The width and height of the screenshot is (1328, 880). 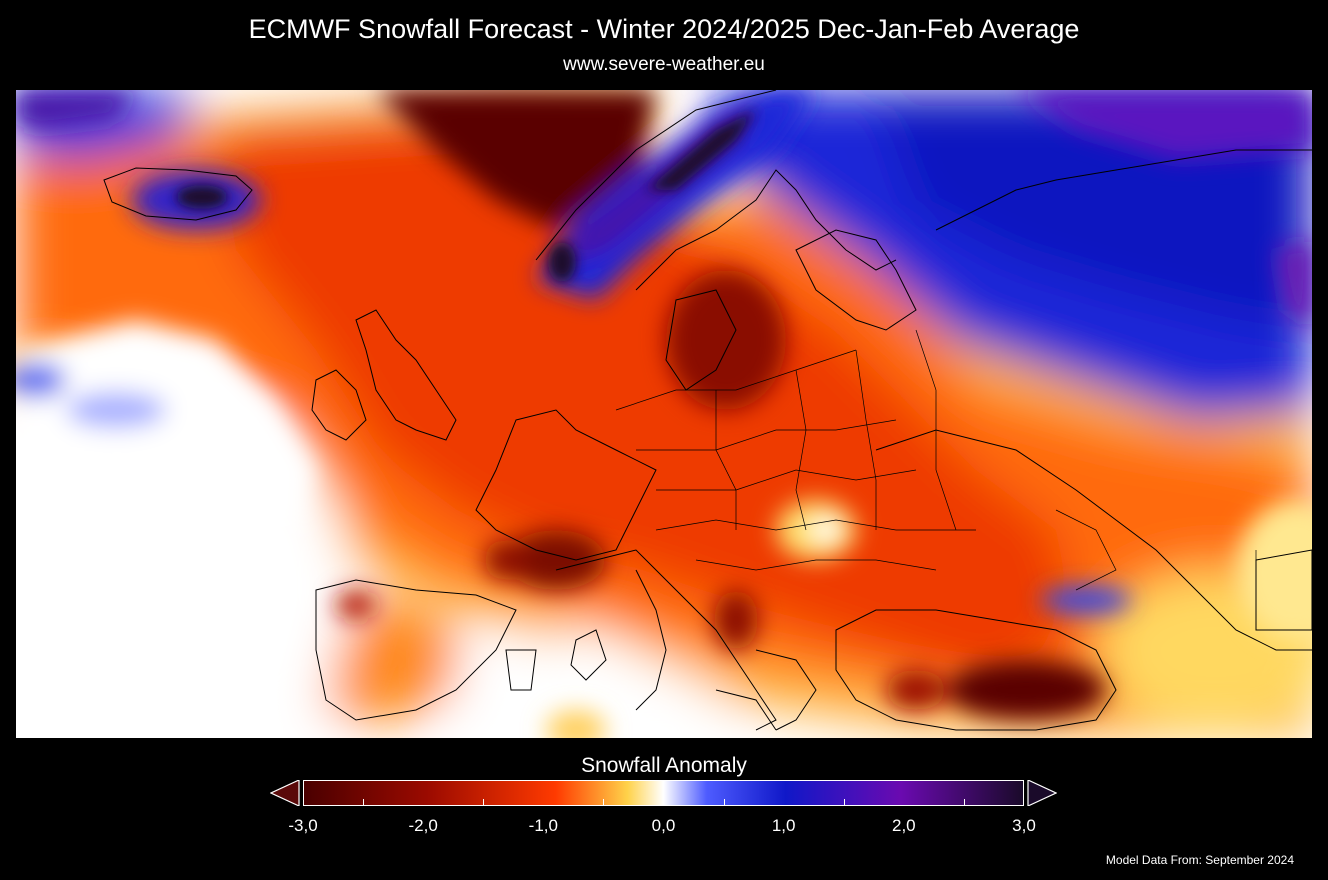 I want to click on colorbar-tick-label: -1,0, so click(x=543, y=825).